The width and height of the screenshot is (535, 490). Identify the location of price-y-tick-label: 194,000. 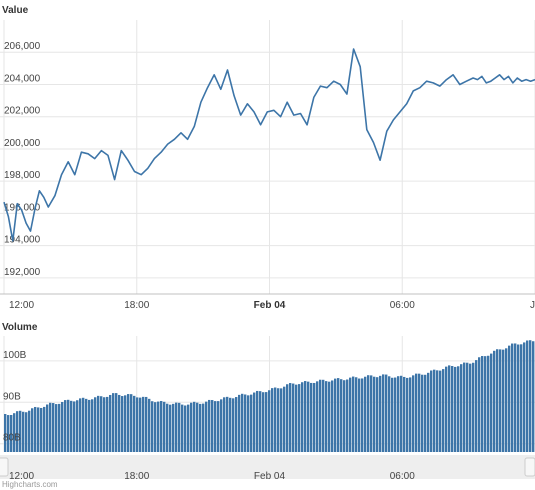
(22, 240).